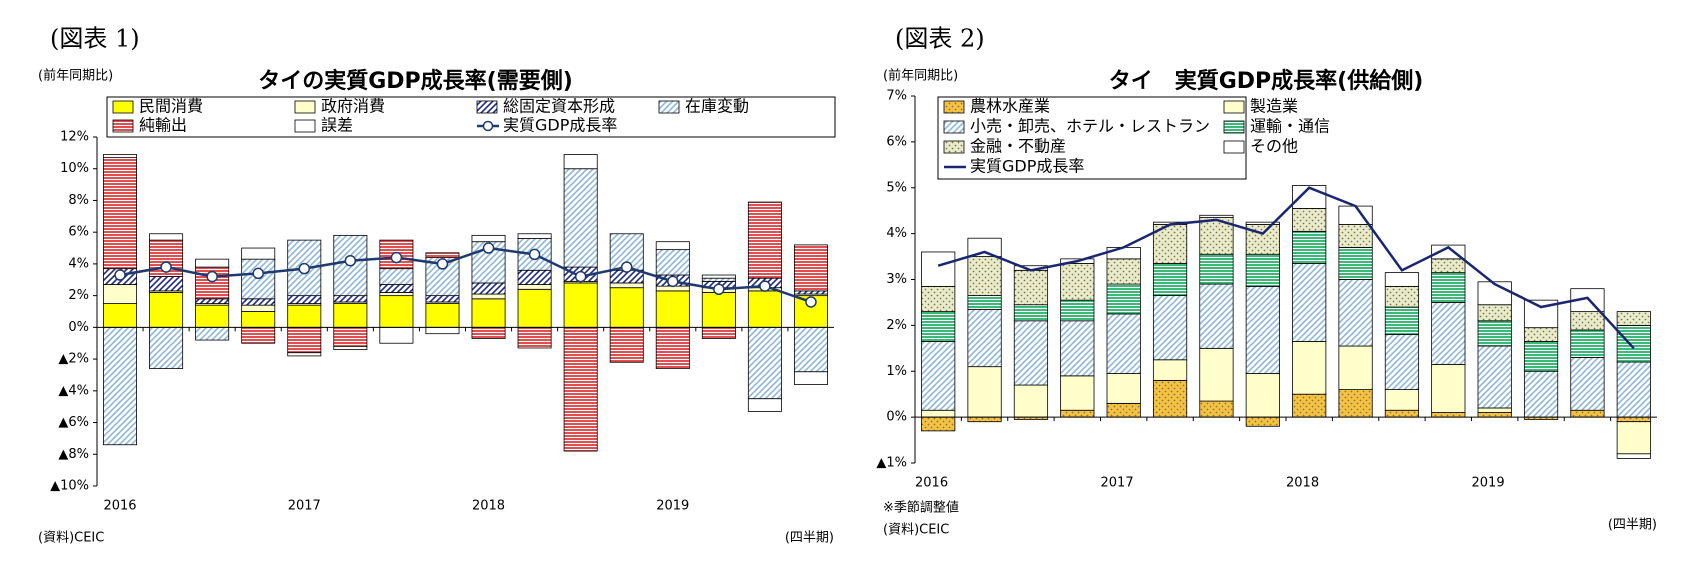 The width and height of the screenshot is (1690, 561). Describe the element at coordinates (95, 39) in the screenshot. I see `figure-label: (図表 1)` at that location.